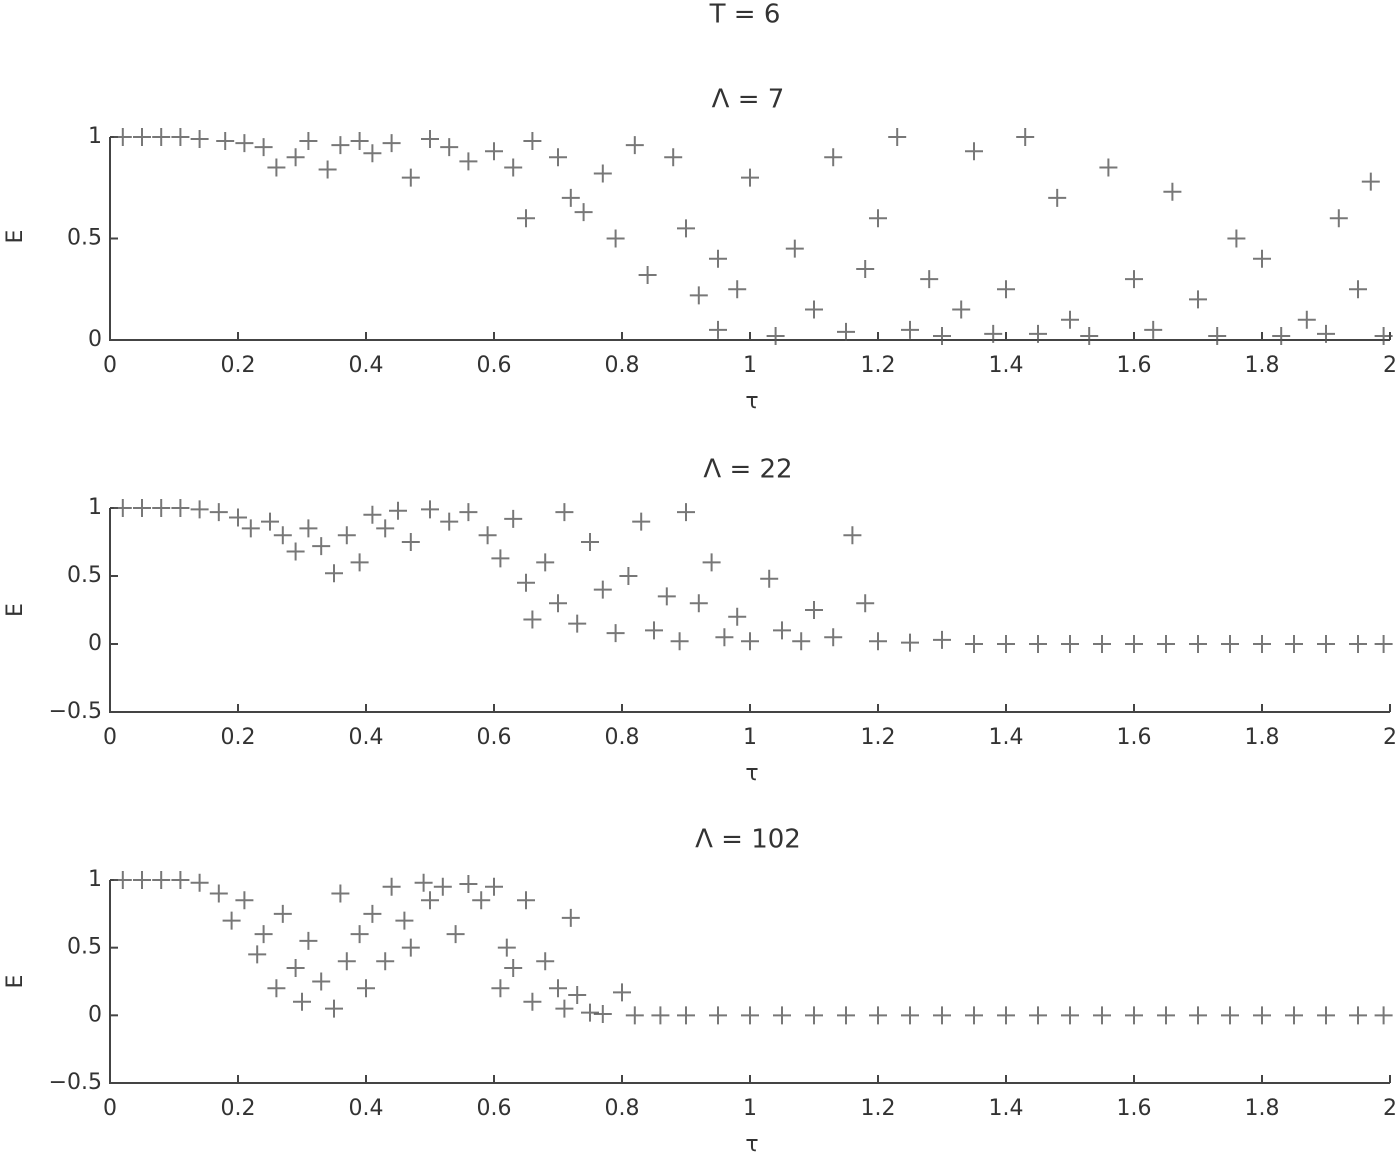 The width and height of the screenshot is (1400, 1156). Describe the element at coordinates (95, 136) in the screenshot. I see `y-tick-label: 1` at that location.